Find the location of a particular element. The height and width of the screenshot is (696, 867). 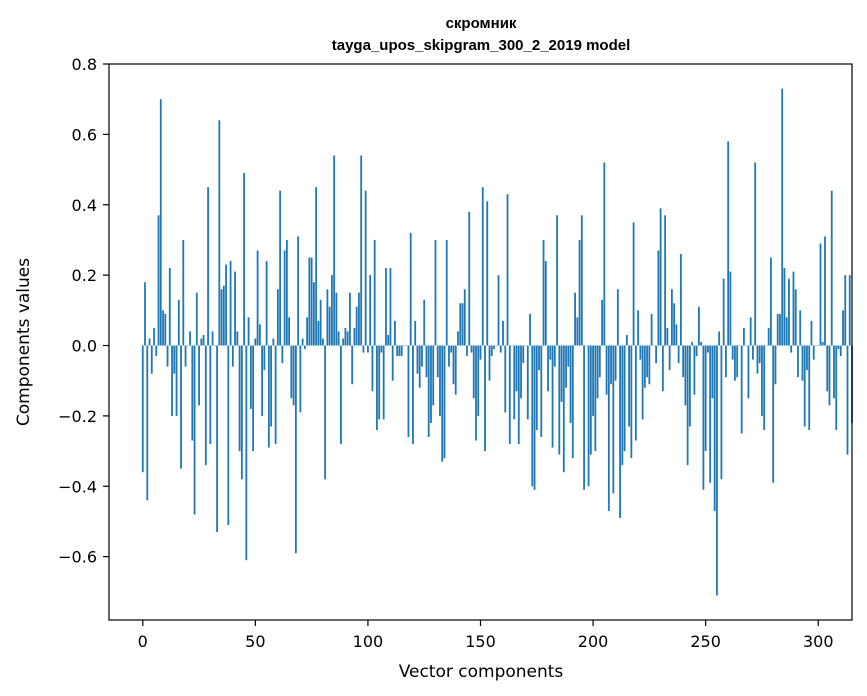

x-tick-label-4: 200 is located at coordinates (593, 641).